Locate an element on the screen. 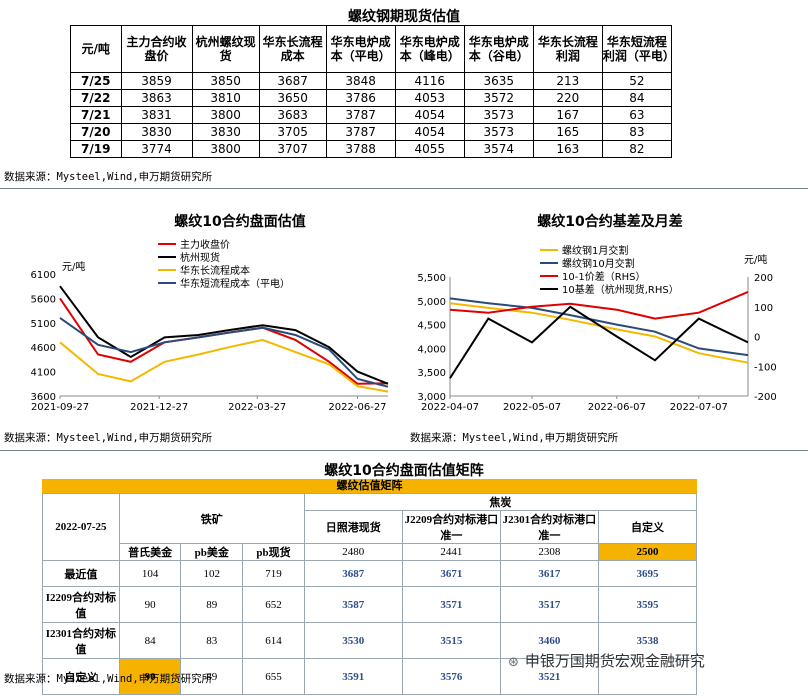  valuation-value: 3595 is located at coordinates (647, 604).